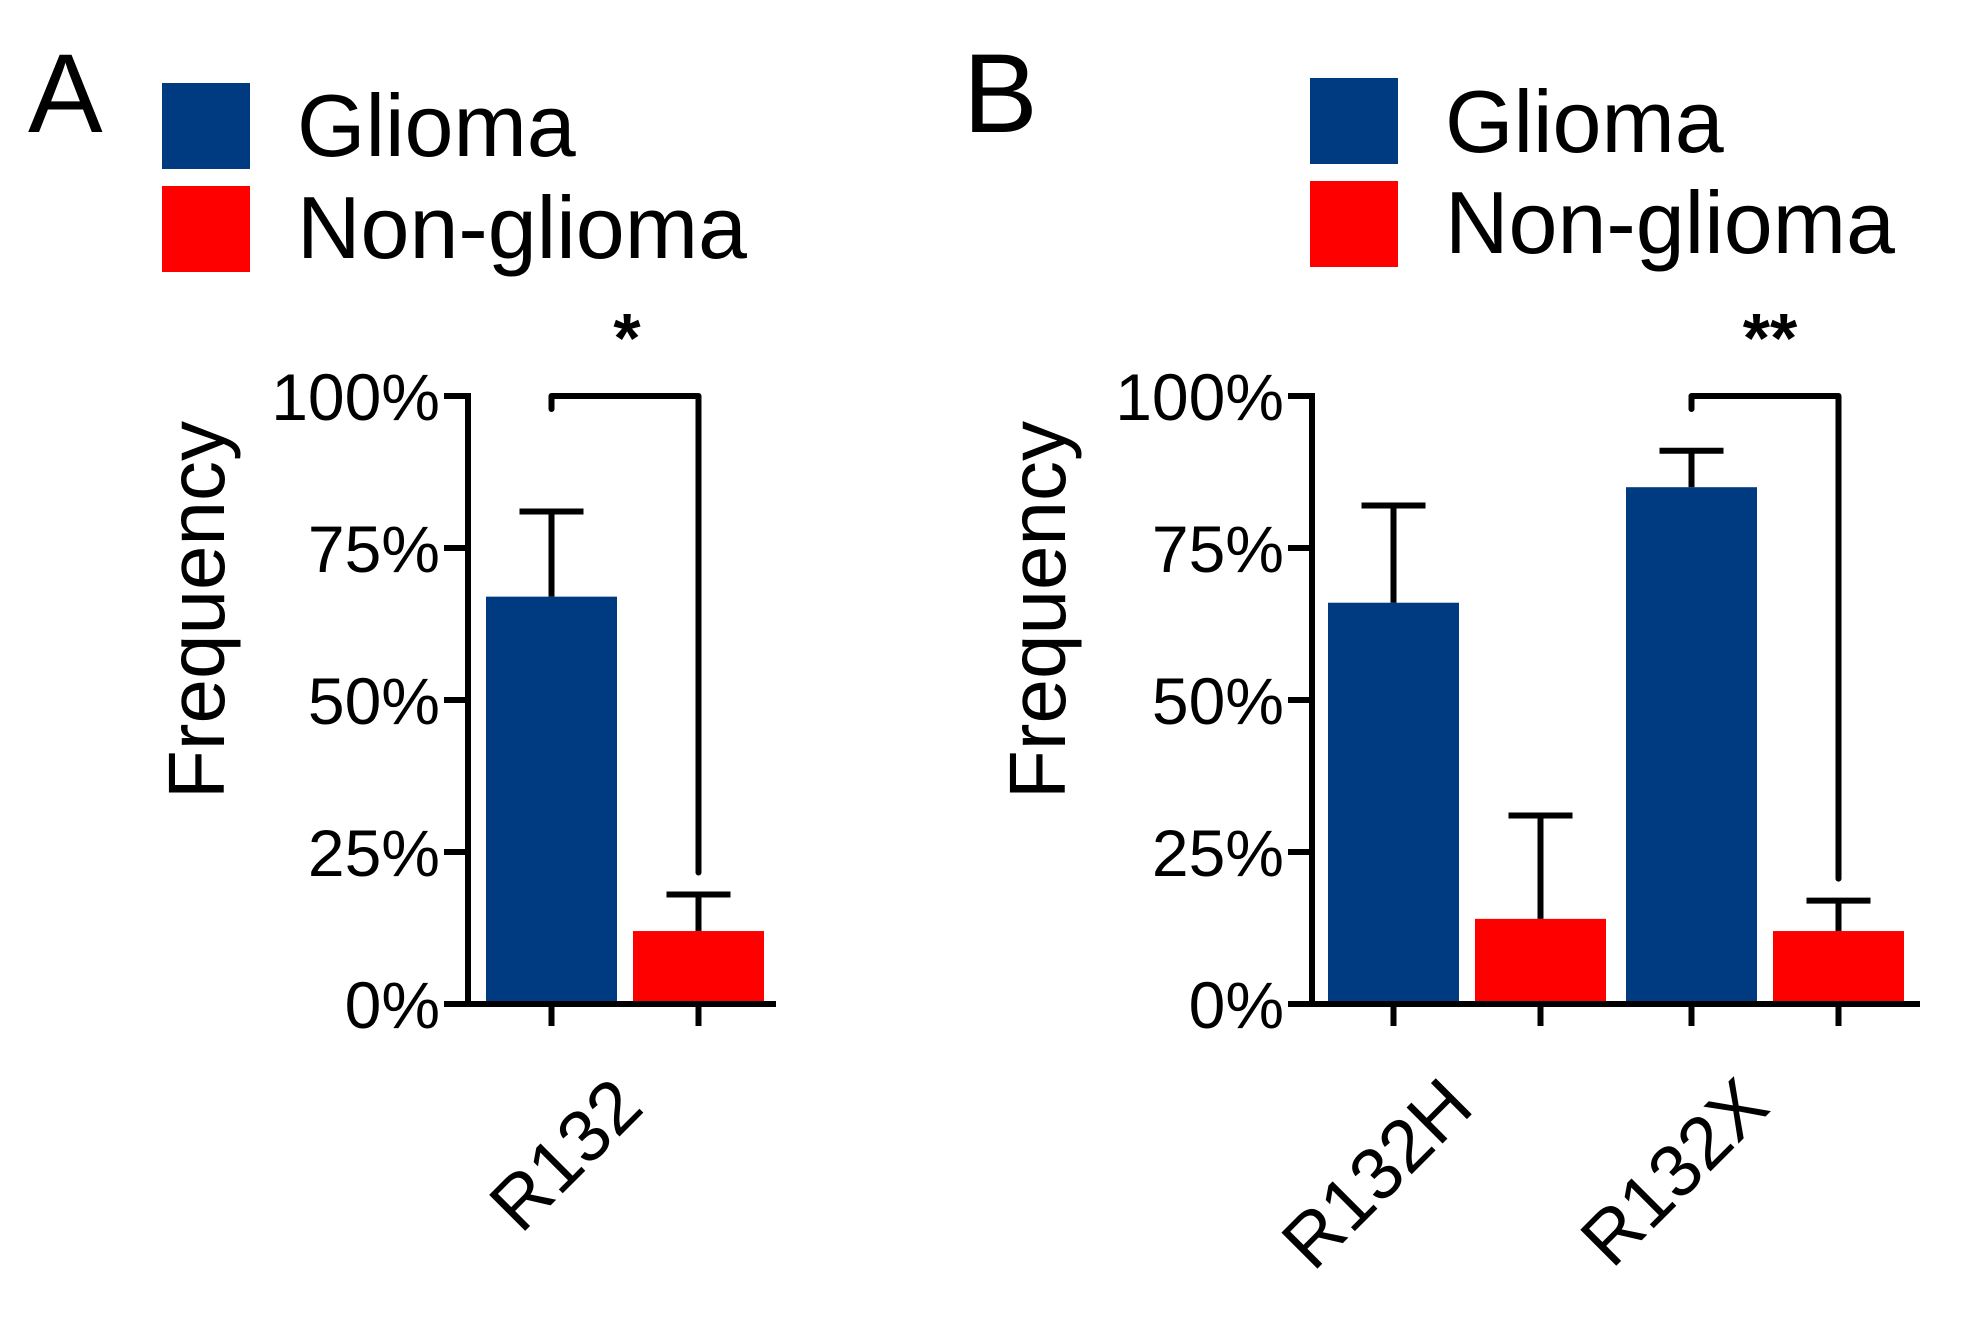  Describe the element at coordinates (1199, 397) in the screenshot. I see `y-tick-label-b-100: 100%` at that location.